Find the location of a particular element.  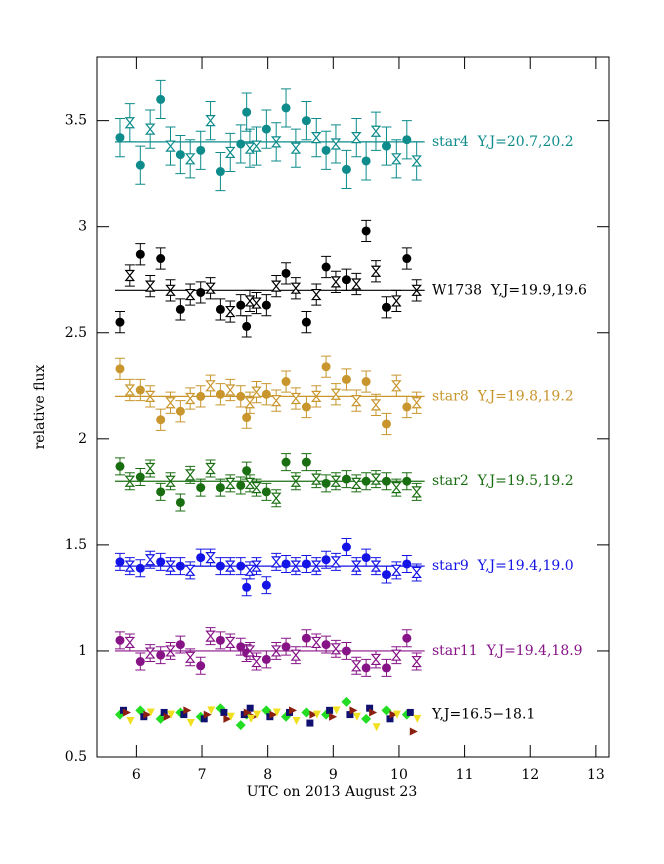

x-tick-label: 11 is located at coordinates (465, 775).